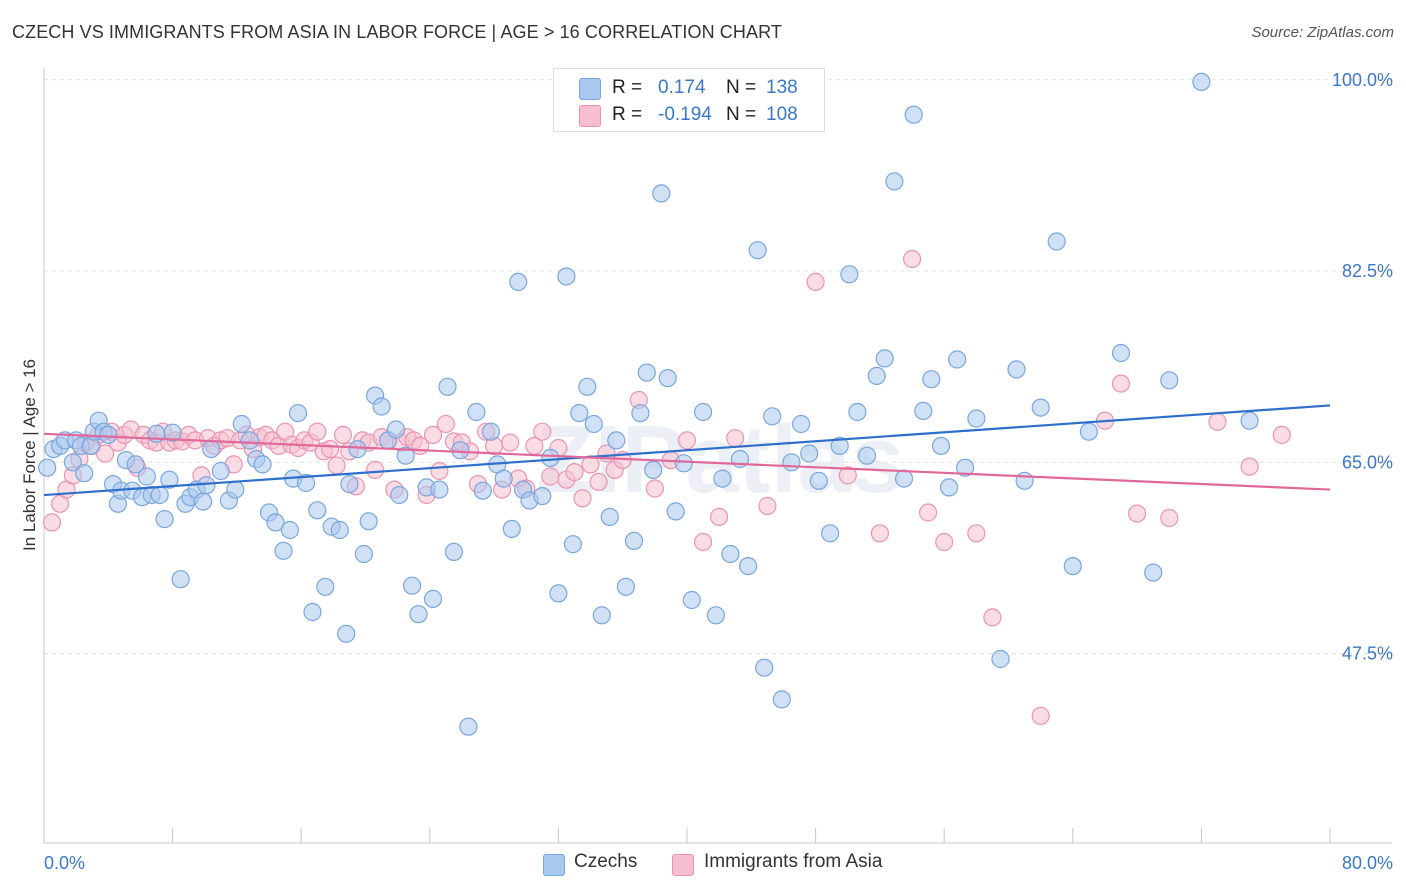 This screenshot has width=1406, height=892. Describe the element at coordinates (685, 114) in the screenshot. I see `r-value: -0.194` at that location.